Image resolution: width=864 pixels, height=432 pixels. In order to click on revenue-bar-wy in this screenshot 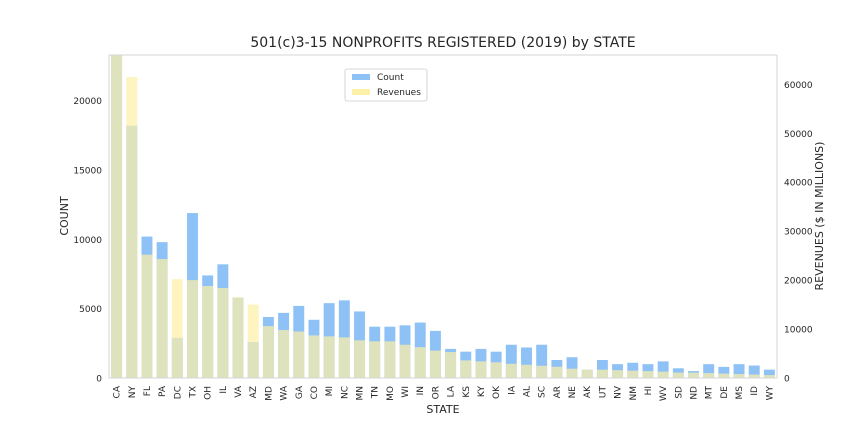, I will do `click(769, 376)`.